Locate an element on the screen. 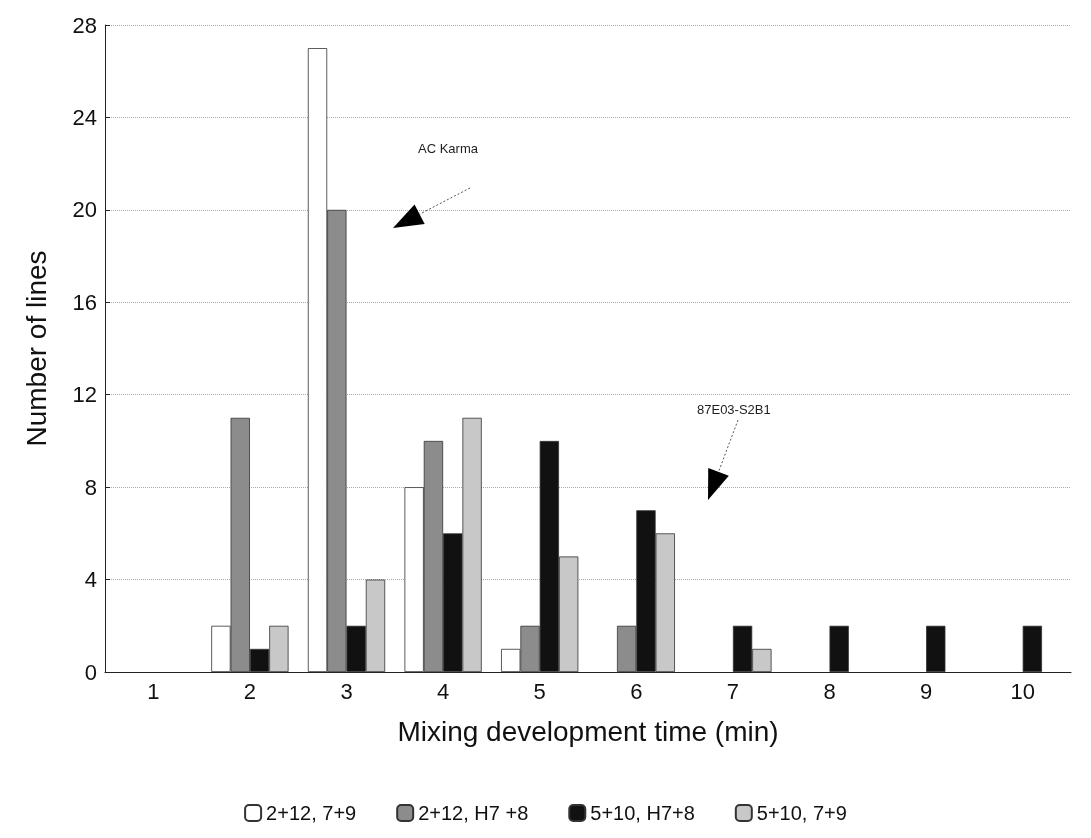 This screenshot has height=838, width=1091. x-tick-label: 8 is located at coordinates (829, 691).